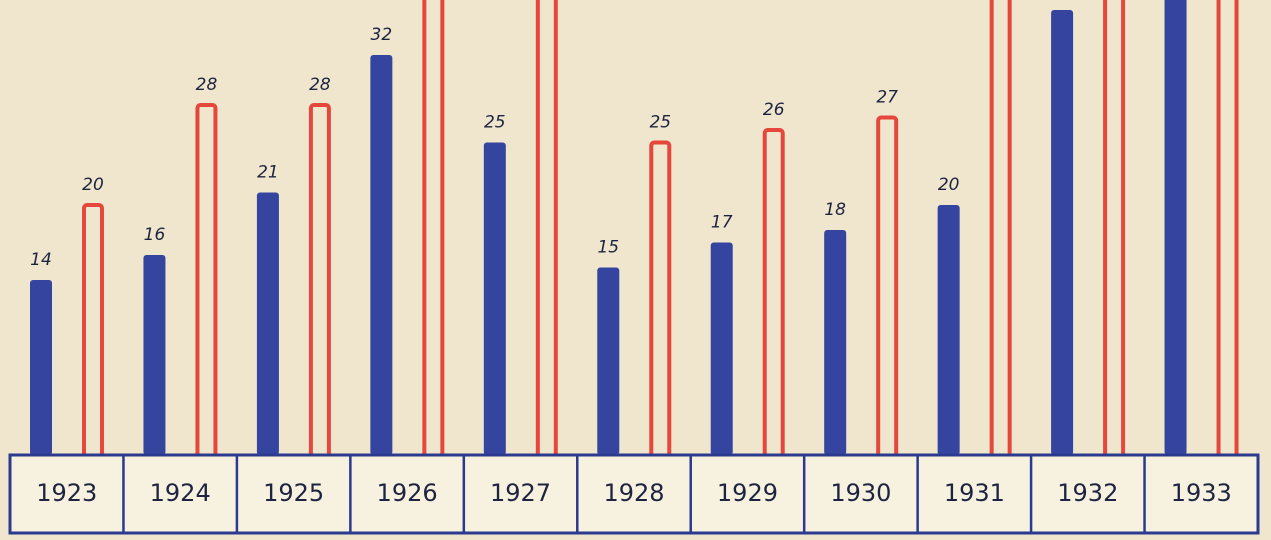  Describe the element at coordinates (268, 173) in the screenshot. I see `value-label: 21` at that location.